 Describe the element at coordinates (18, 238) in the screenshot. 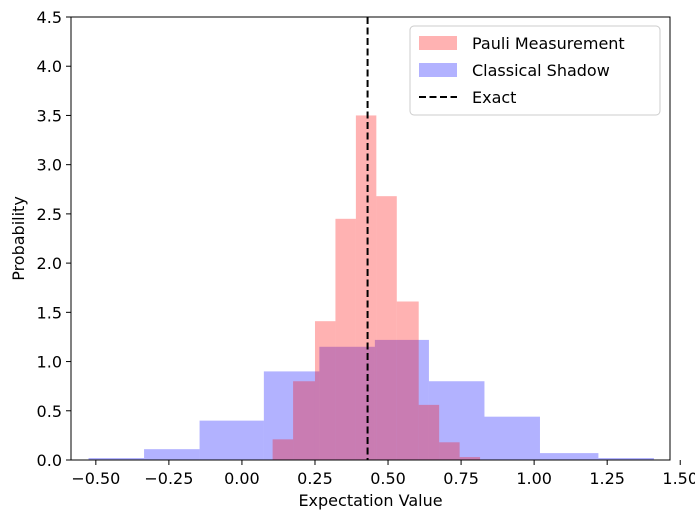

I see `y-axis-label: Probability` at that location.